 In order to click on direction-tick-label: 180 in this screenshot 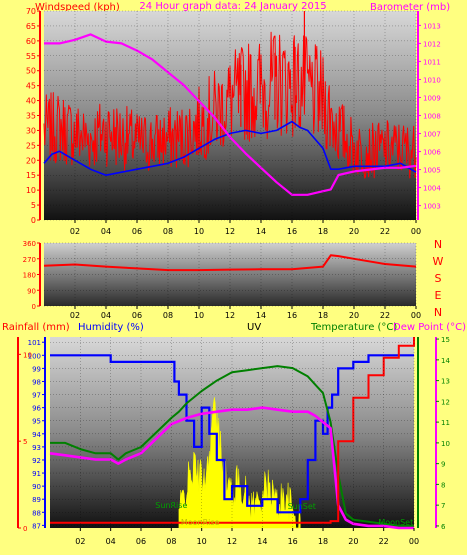, I will do `click(29, 276)`.